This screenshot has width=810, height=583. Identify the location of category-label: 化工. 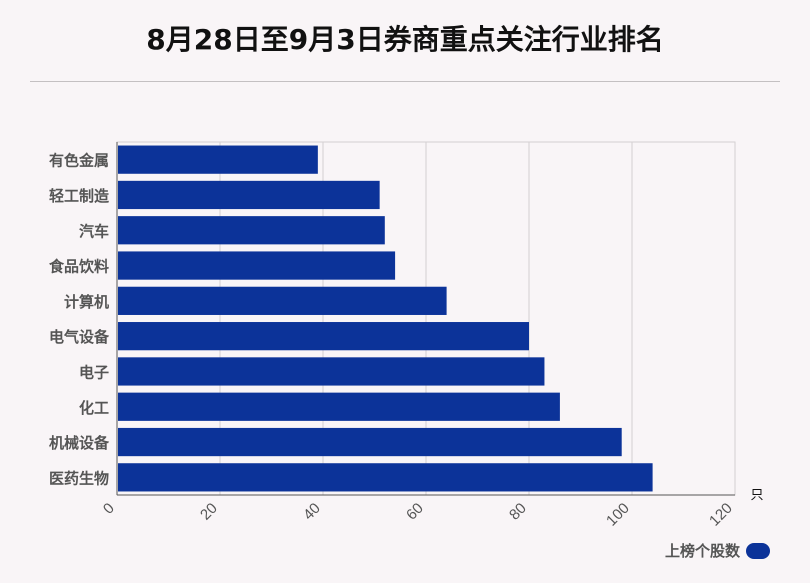
(94, 408).